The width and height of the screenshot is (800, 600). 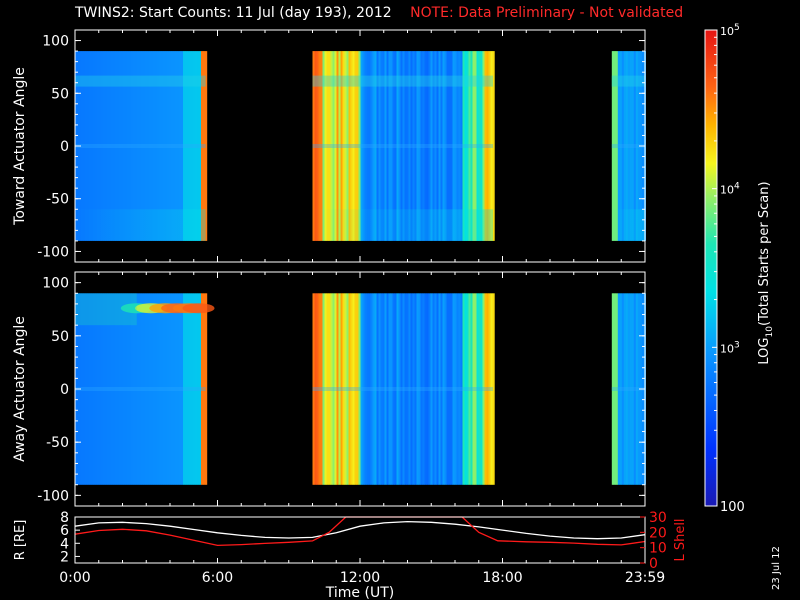 What do you see at coordinates (64, 557) in the screenshot?
I see `left-ytick-label: 2` at bounding box center [64, 557].